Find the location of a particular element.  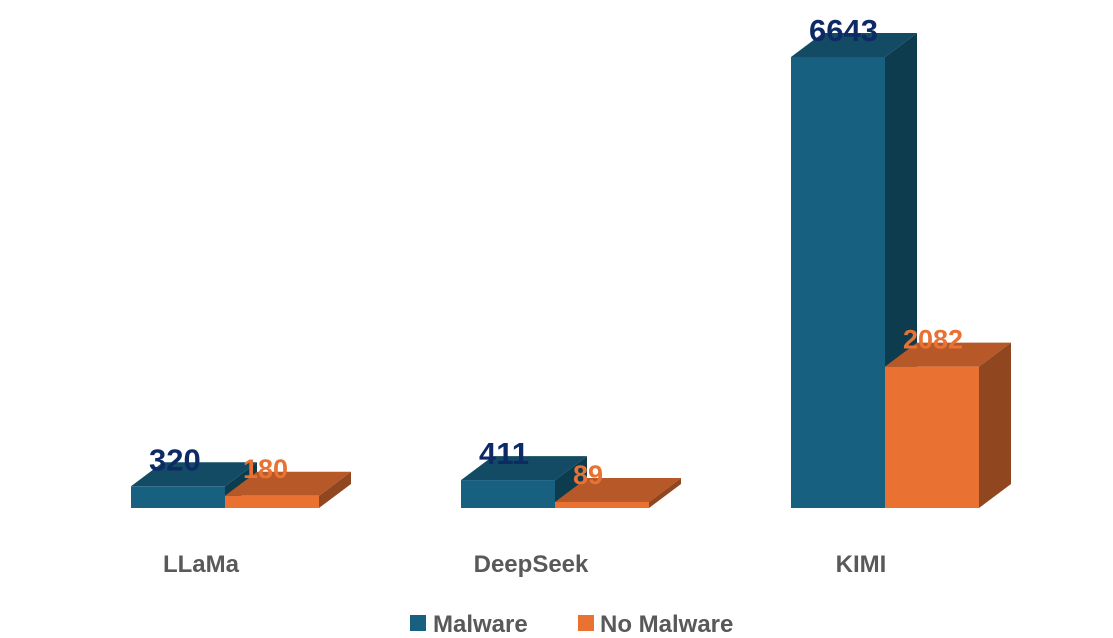

bar-malware-deepseek: 411 is located at coordinates (524, 472).